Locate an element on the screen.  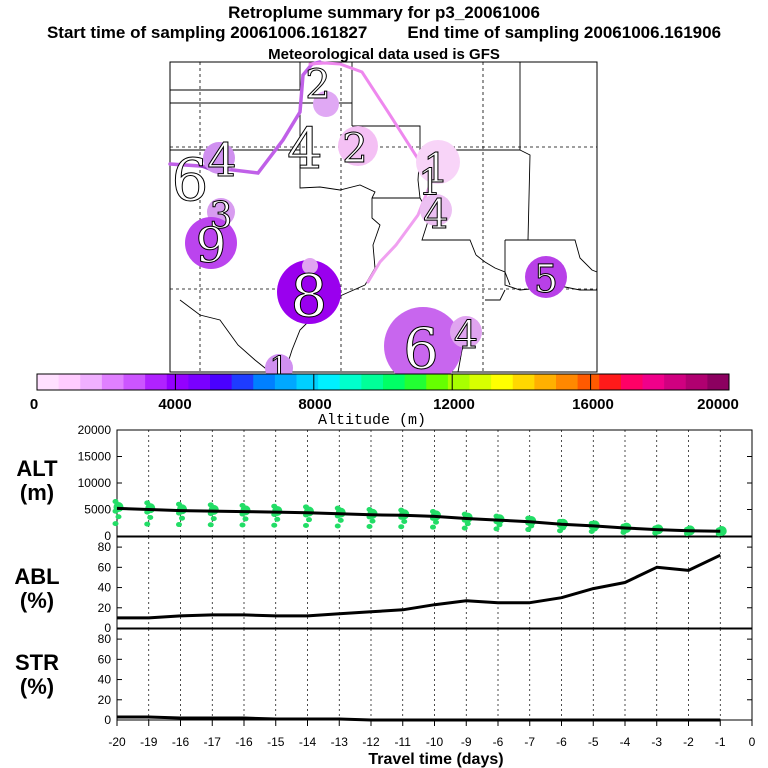
y-tick-label: 15000 is located at coordinates (95, 457).